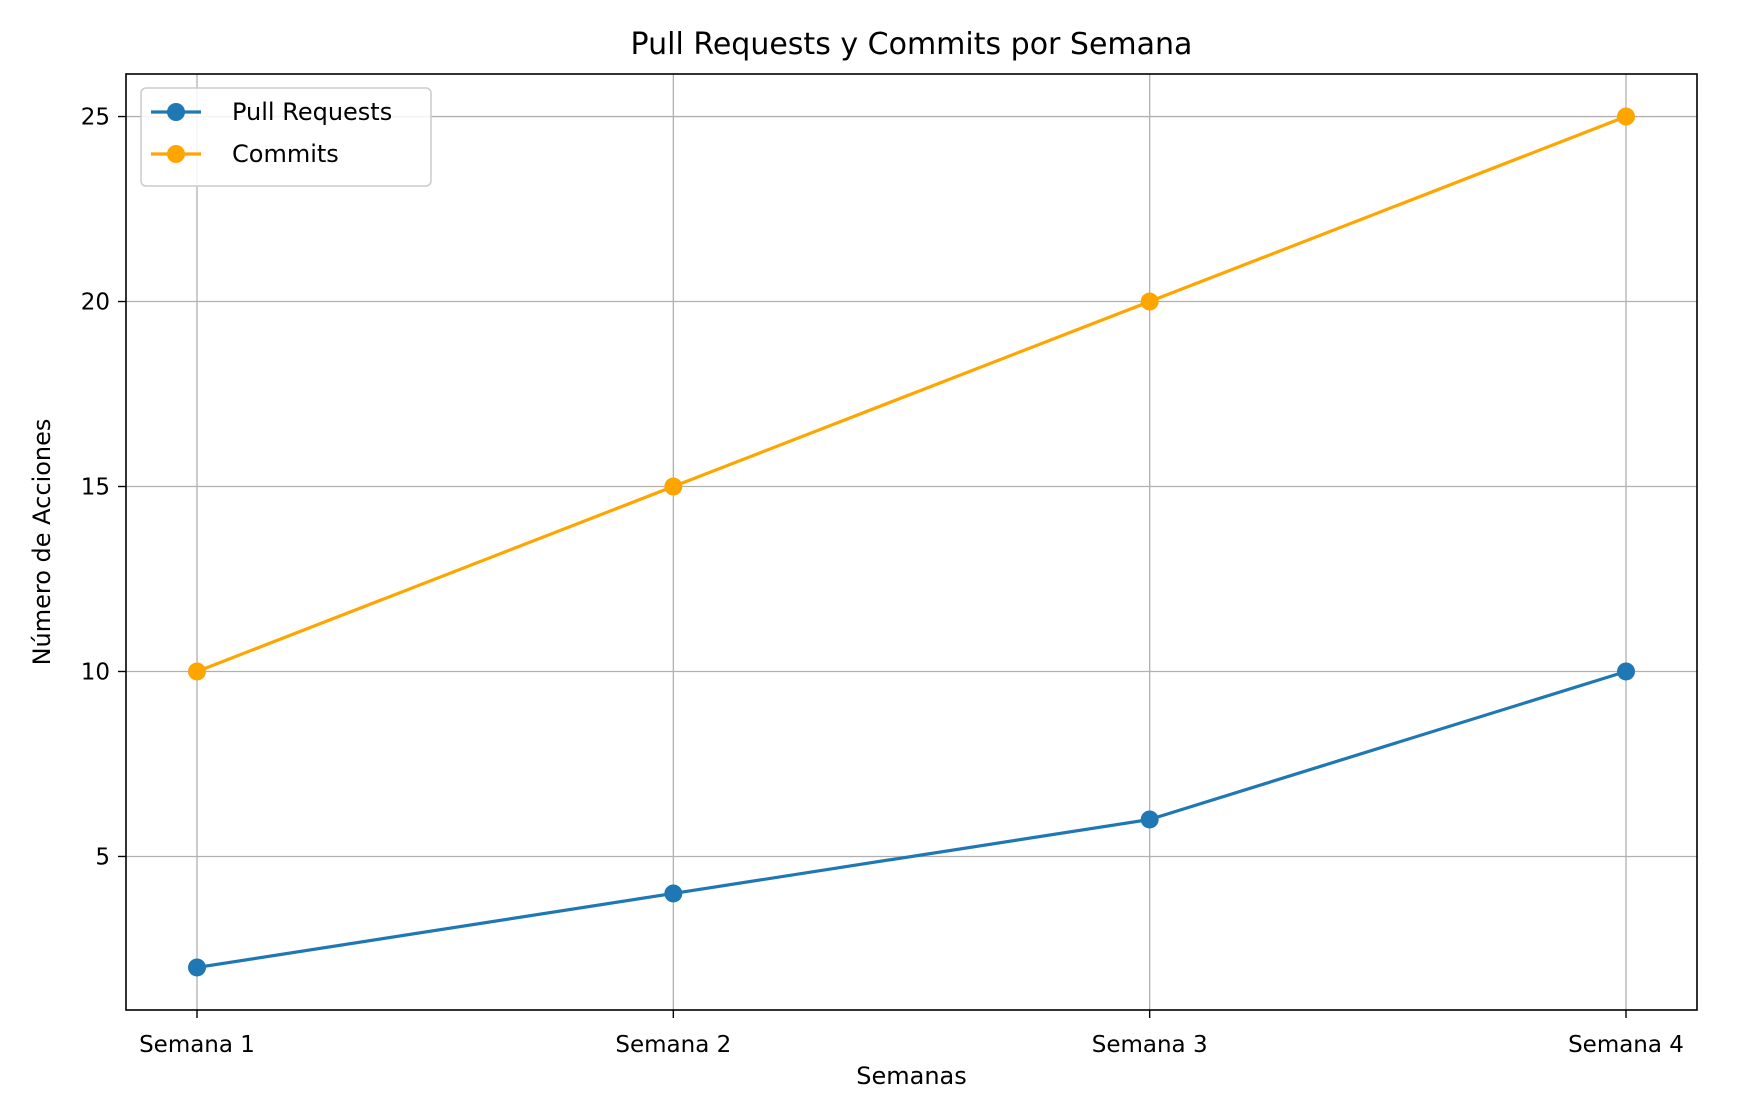  I want to click on legend-label: Pull Requests, so click(312, 112).